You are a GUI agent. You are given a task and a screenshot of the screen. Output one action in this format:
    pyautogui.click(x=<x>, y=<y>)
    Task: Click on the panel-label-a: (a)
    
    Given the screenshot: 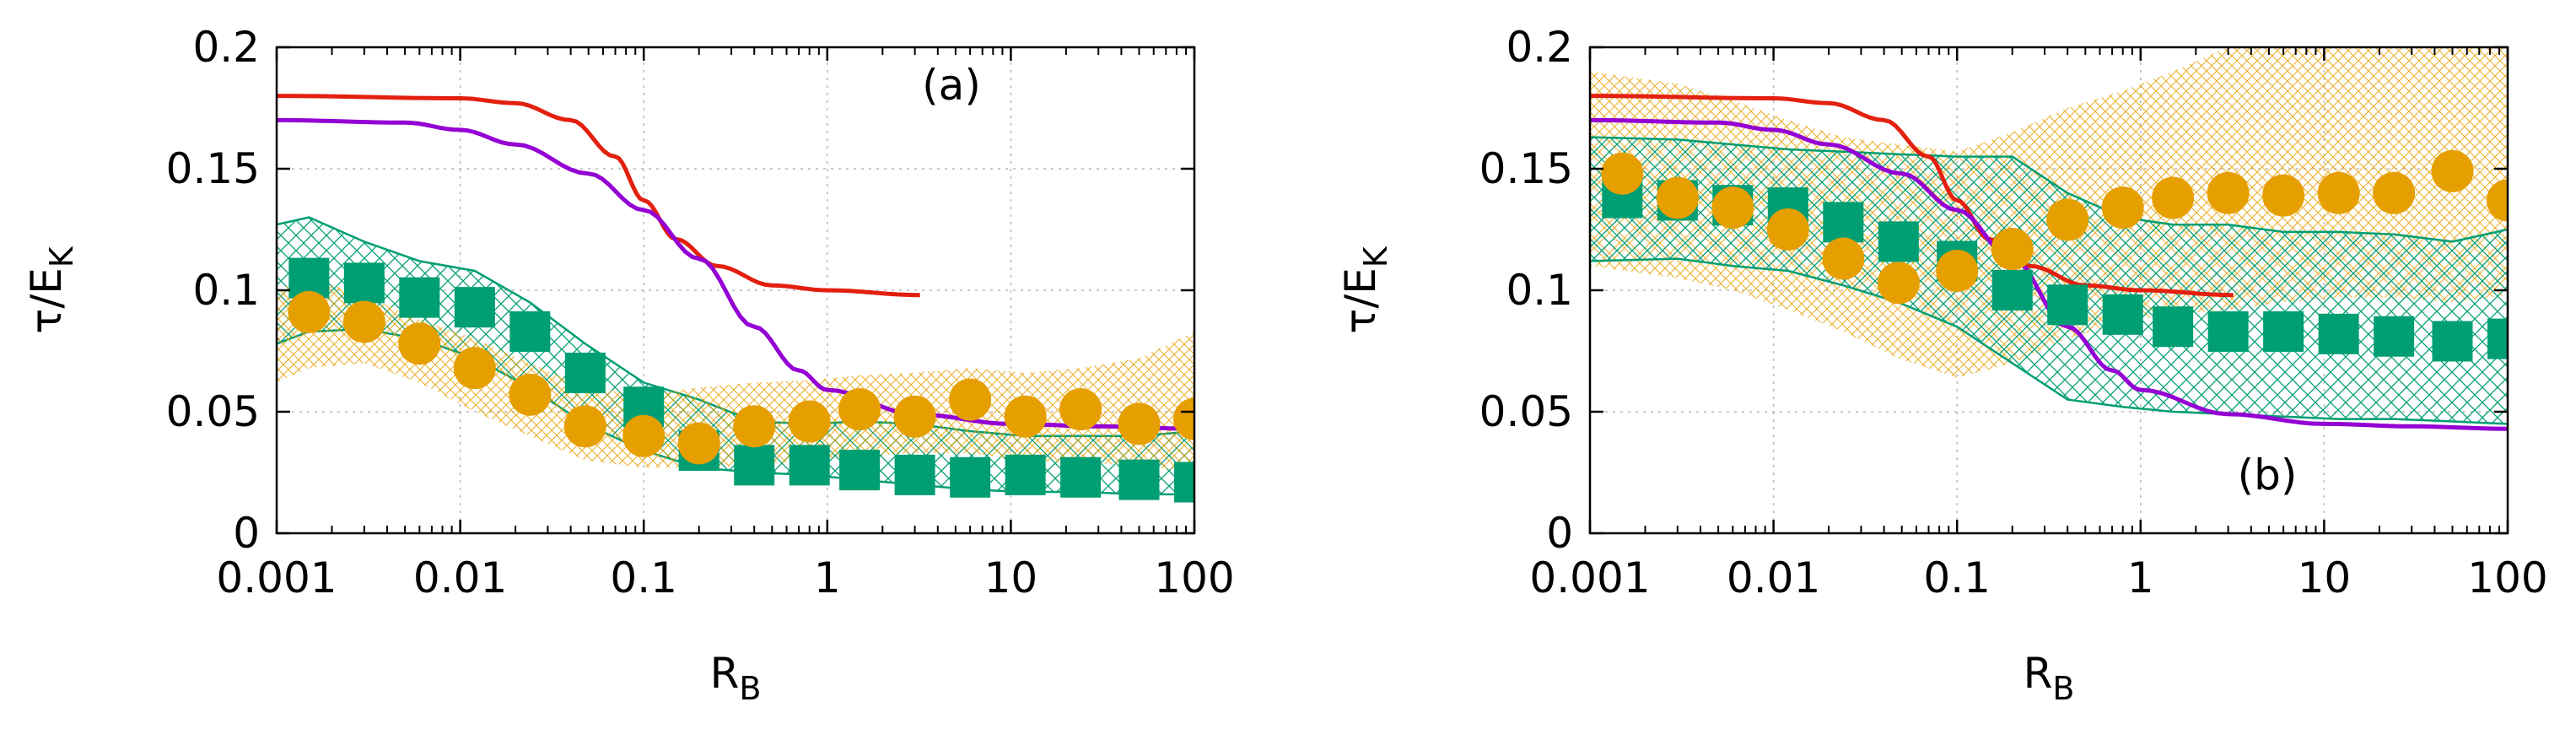 What is the action you would take?
    pyautogui.click(x=951, y=85)
    